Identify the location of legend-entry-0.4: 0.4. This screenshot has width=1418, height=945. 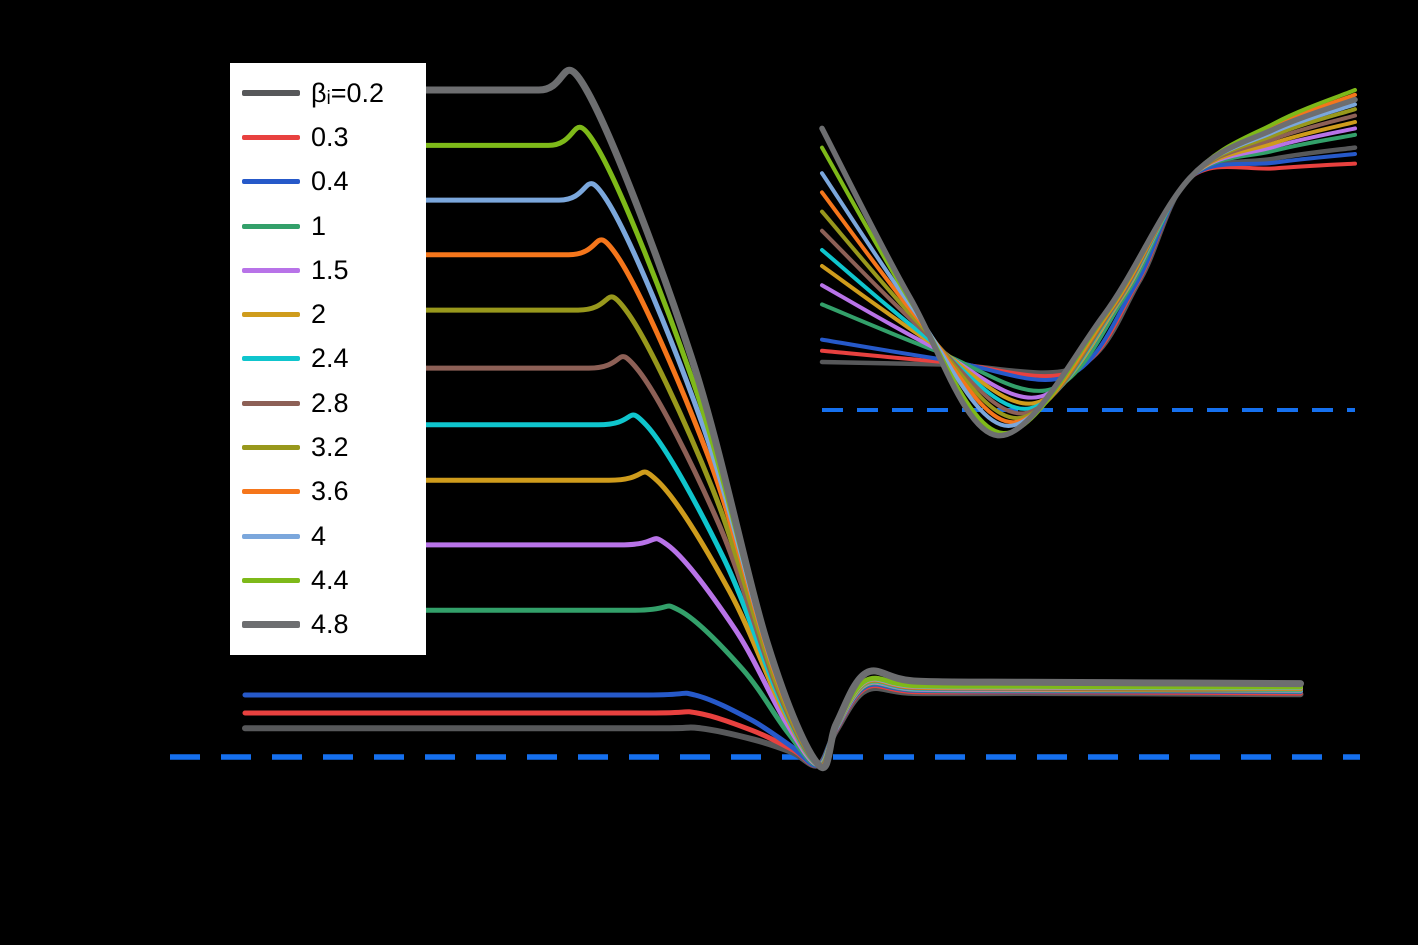
(331, 182).